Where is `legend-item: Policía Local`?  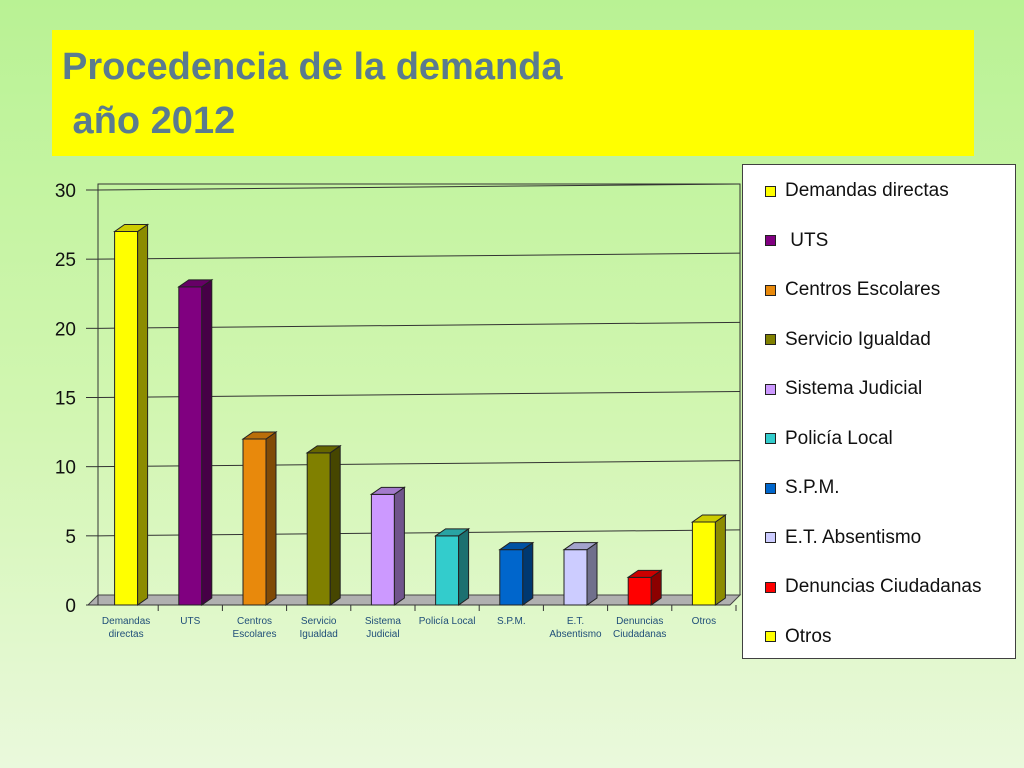 legend-item: Policía Local is located at coordinates (829, 439).